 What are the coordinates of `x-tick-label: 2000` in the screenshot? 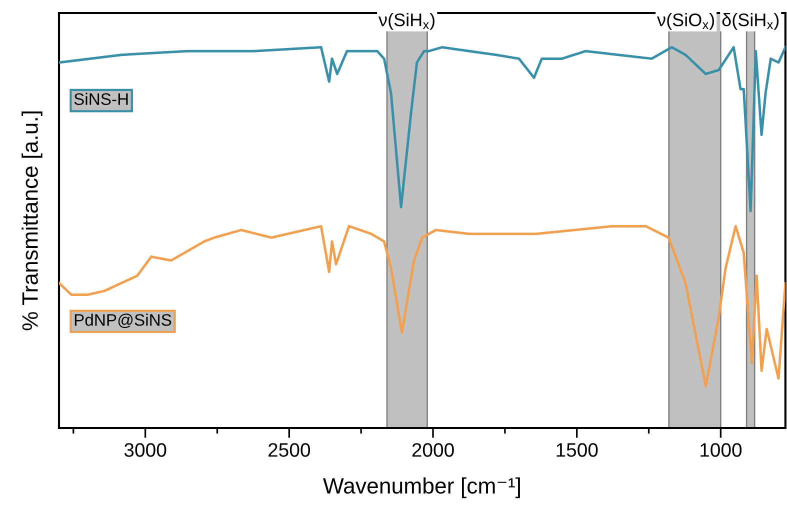 It's located at (433, 450).